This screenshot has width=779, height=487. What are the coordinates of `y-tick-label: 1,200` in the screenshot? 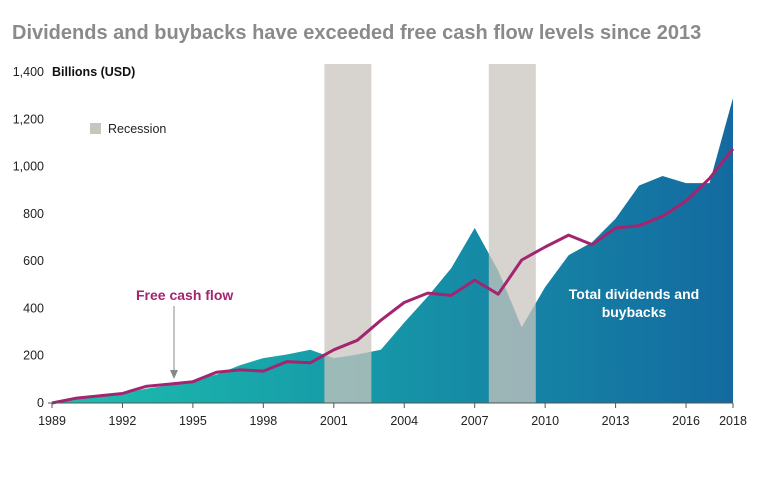 It's located at (28, 119).